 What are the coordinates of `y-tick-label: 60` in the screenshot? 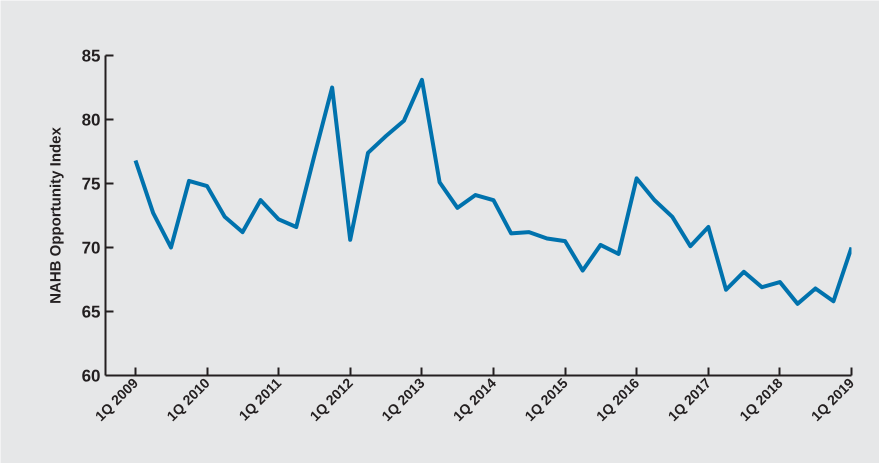 It's located at (91, 376).